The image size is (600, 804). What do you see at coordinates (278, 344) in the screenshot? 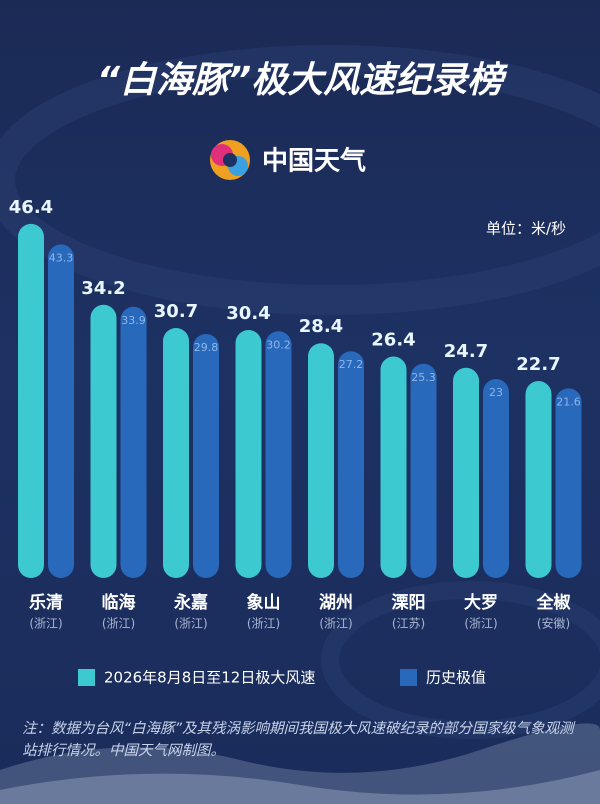
I see `value-label: 30.2` at bounding box center [278, 344].